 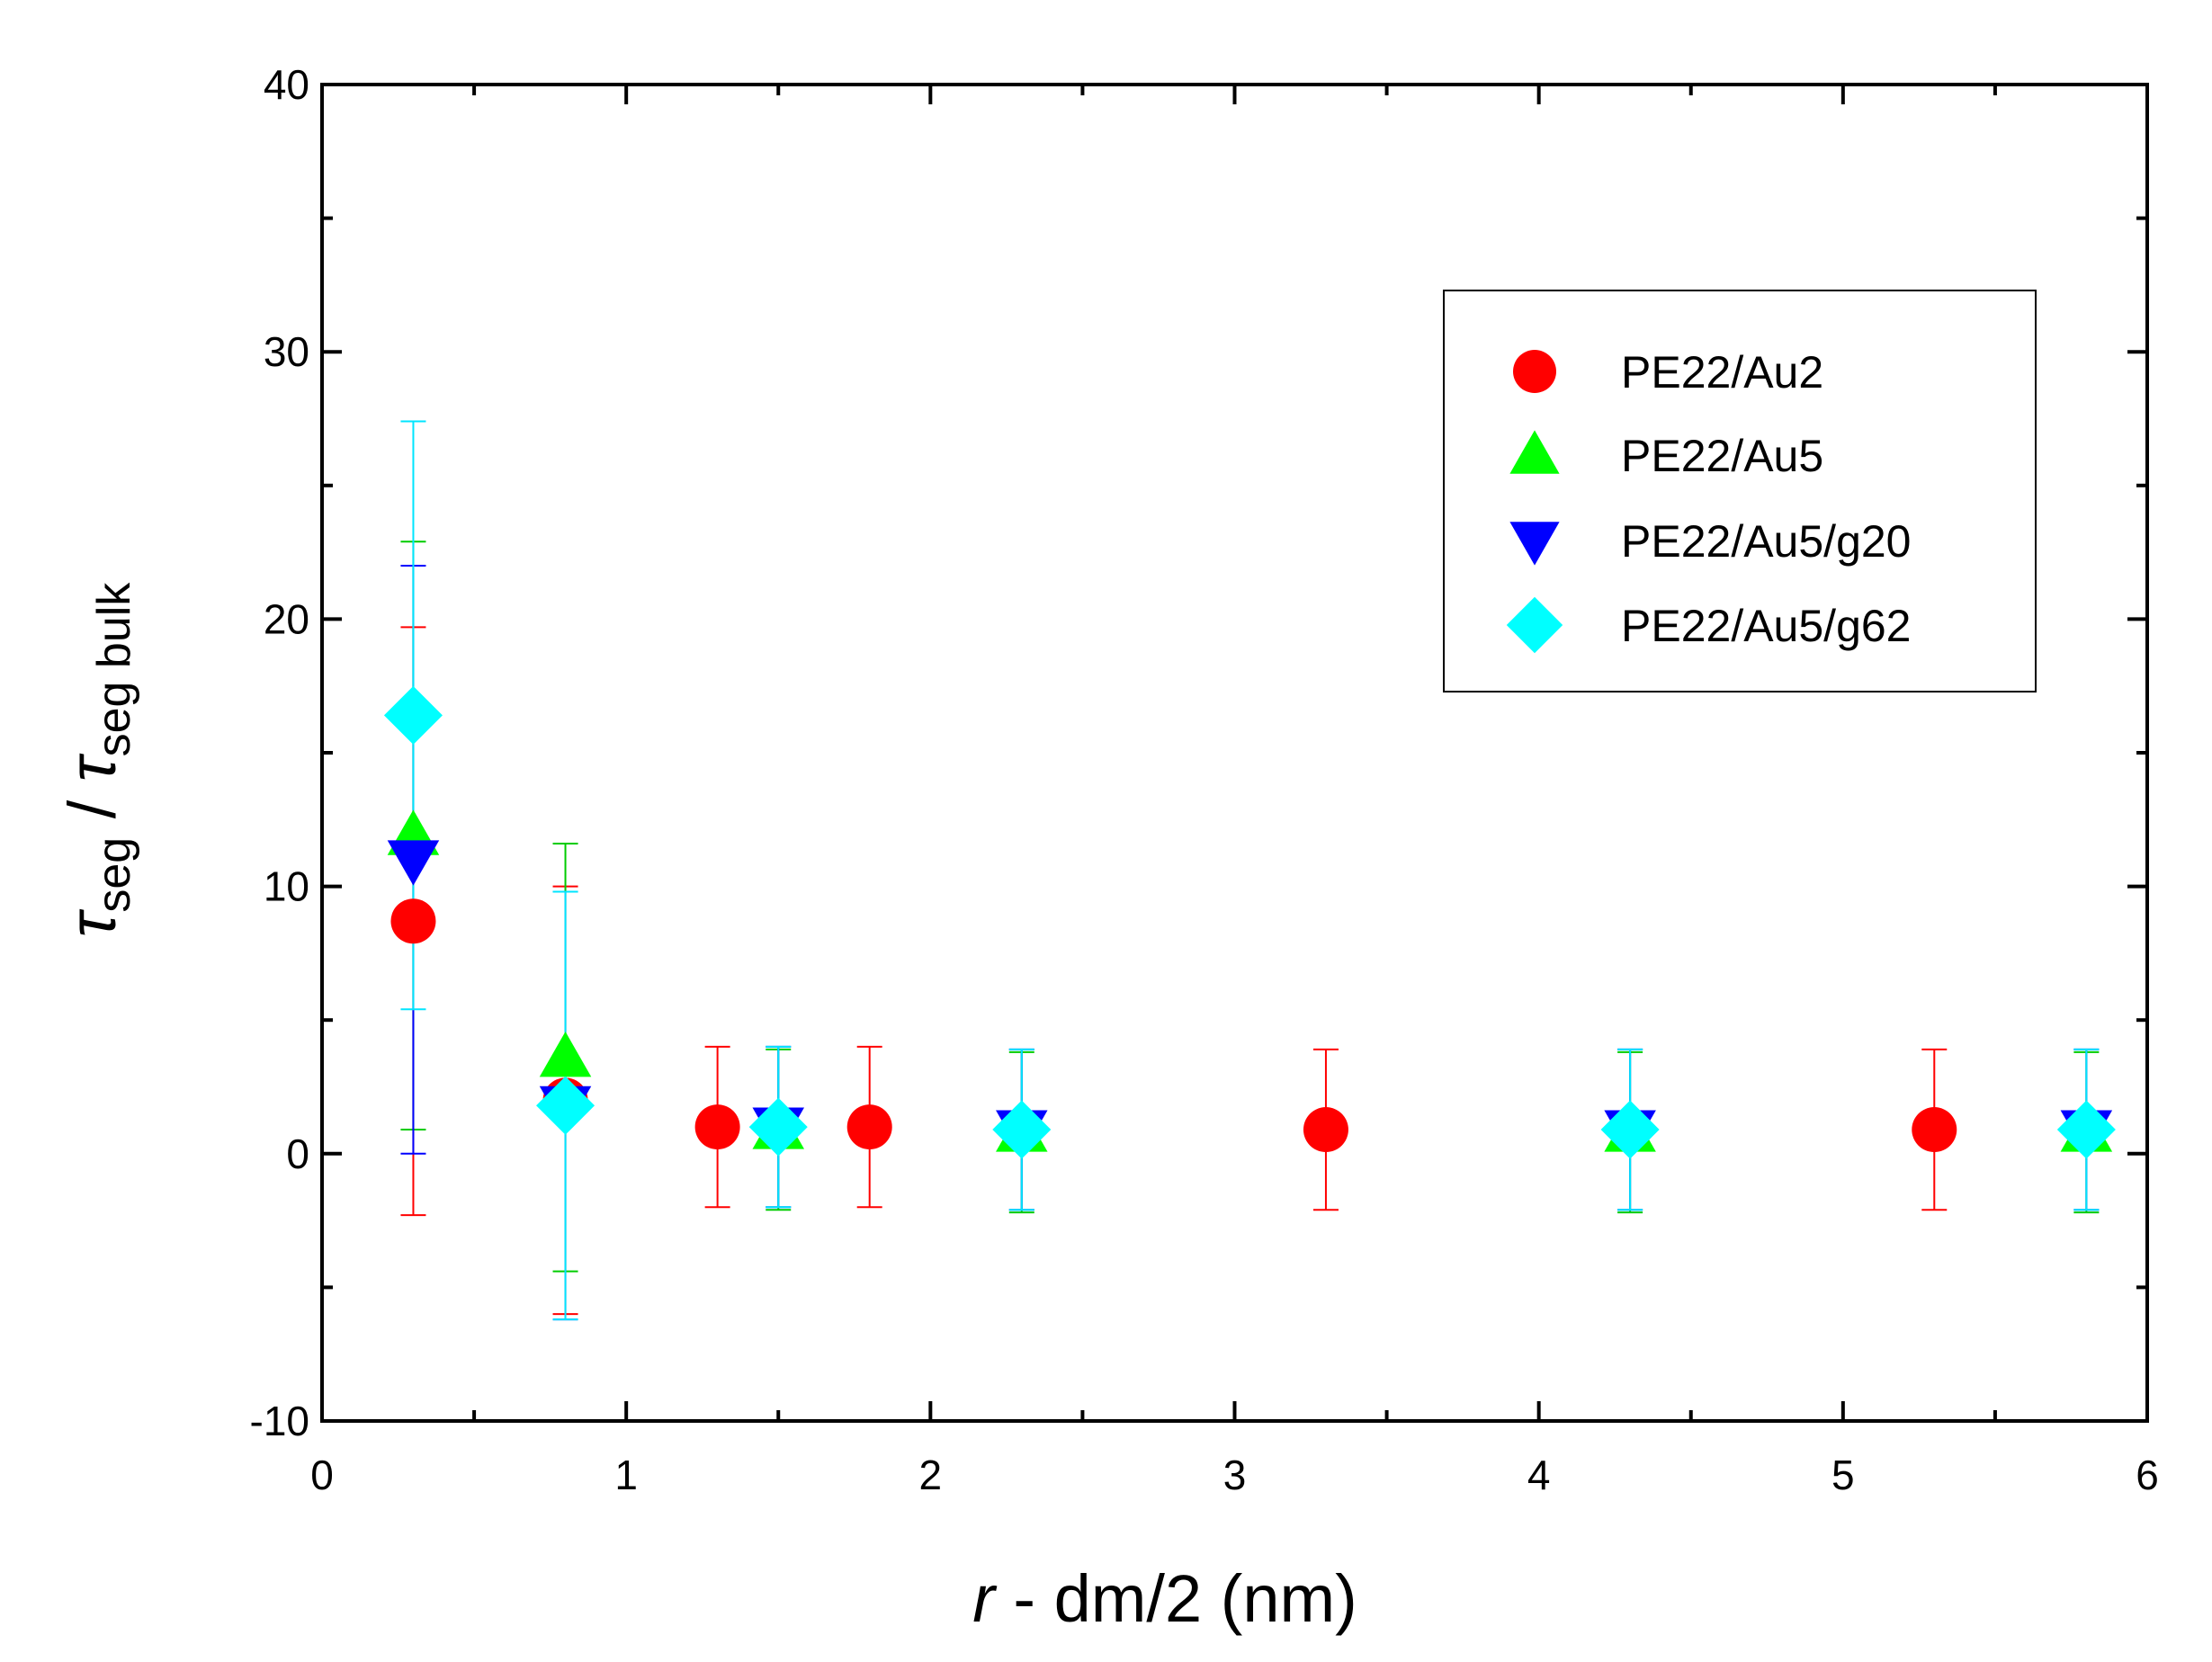 What do you see at coordinates (1766, 541) in the screenshot?
I see `legend-label: PE22/Au5/g20` at bounding box center [1766, 541].